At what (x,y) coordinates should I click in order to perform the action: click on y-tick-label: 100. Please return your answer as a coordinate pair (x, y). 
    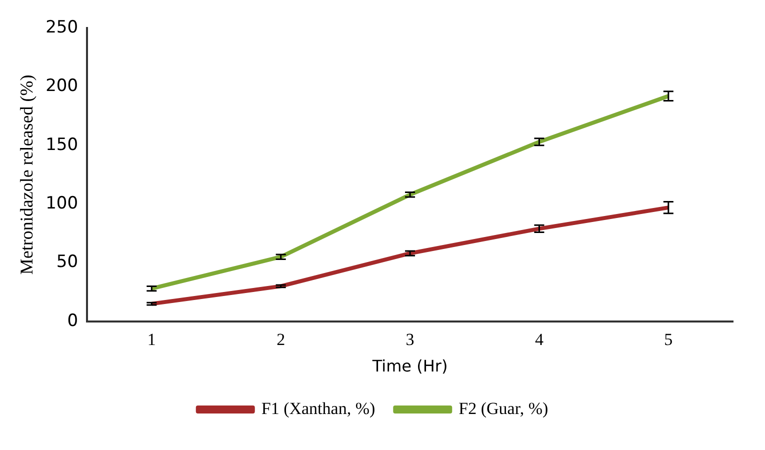
    Looking at the image, I should click on (62, 203).